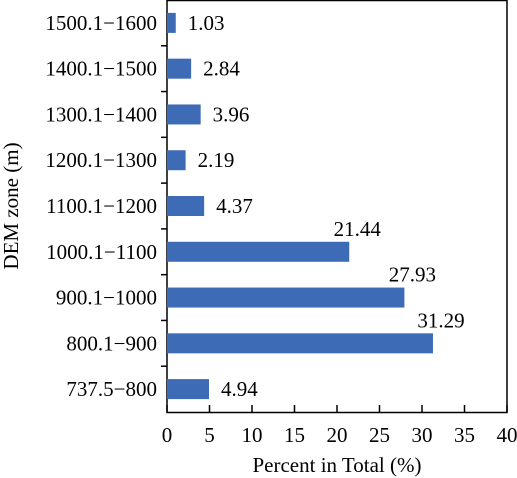  What do you see at coordinates (101, 160) in the screenshot?
I see `category-label: 1200.1−1300` at bounding box center [101, 160].